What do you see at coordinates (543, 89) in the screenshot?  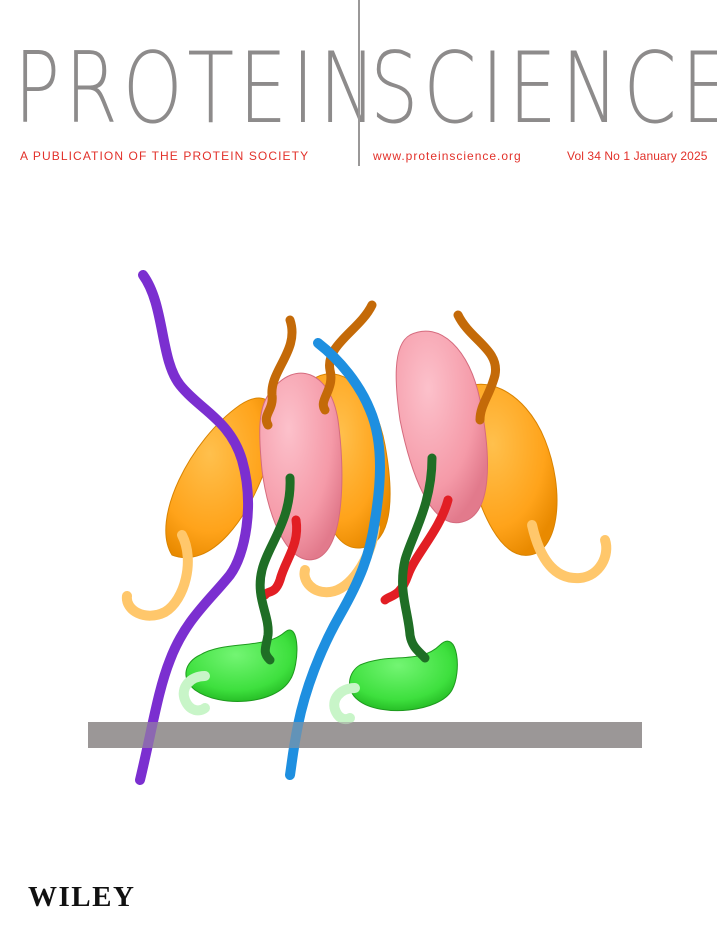 I see `journal-title-right: SCIENCE` at bounding box center [543, 89].